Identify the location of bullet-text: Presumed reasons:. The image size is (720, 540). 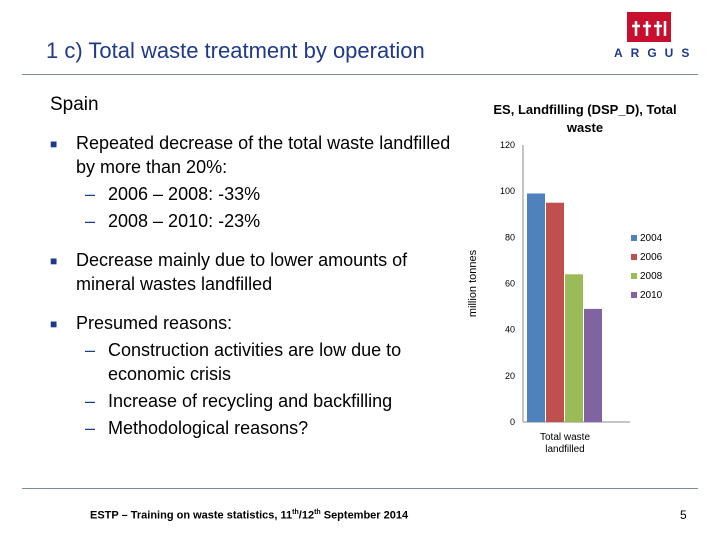
(154, 323).